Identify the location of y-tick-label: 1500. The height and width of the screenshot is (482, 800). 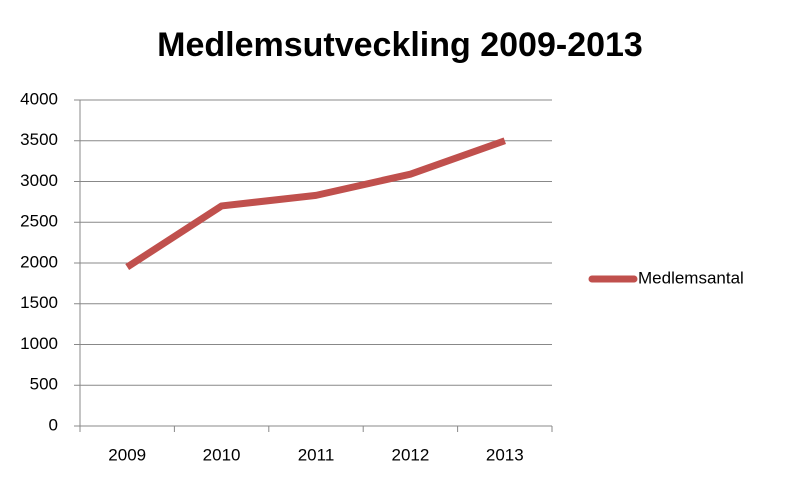
(39, 302).